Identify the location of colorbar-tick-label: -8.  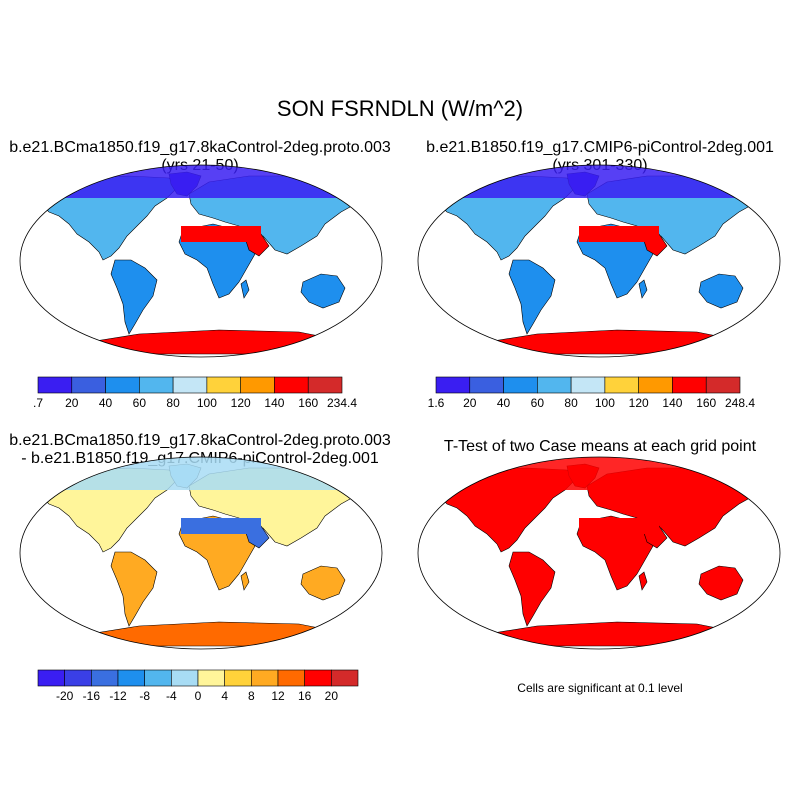
(144, 696).